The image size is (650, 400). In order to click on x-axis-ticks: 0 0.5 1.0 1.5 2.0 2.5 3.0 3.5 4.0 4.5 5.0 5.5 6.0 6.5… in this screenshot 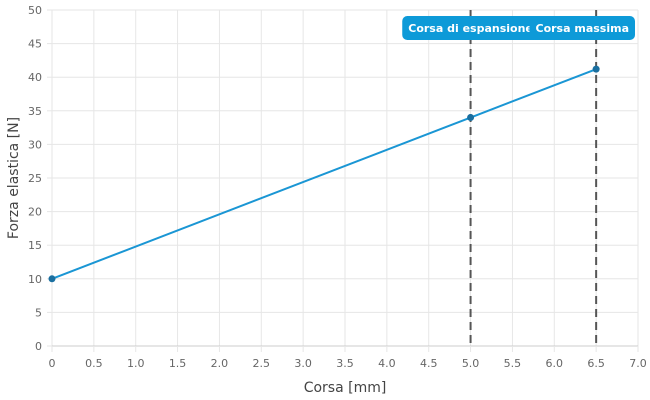, I will do `click(348, 358)`.